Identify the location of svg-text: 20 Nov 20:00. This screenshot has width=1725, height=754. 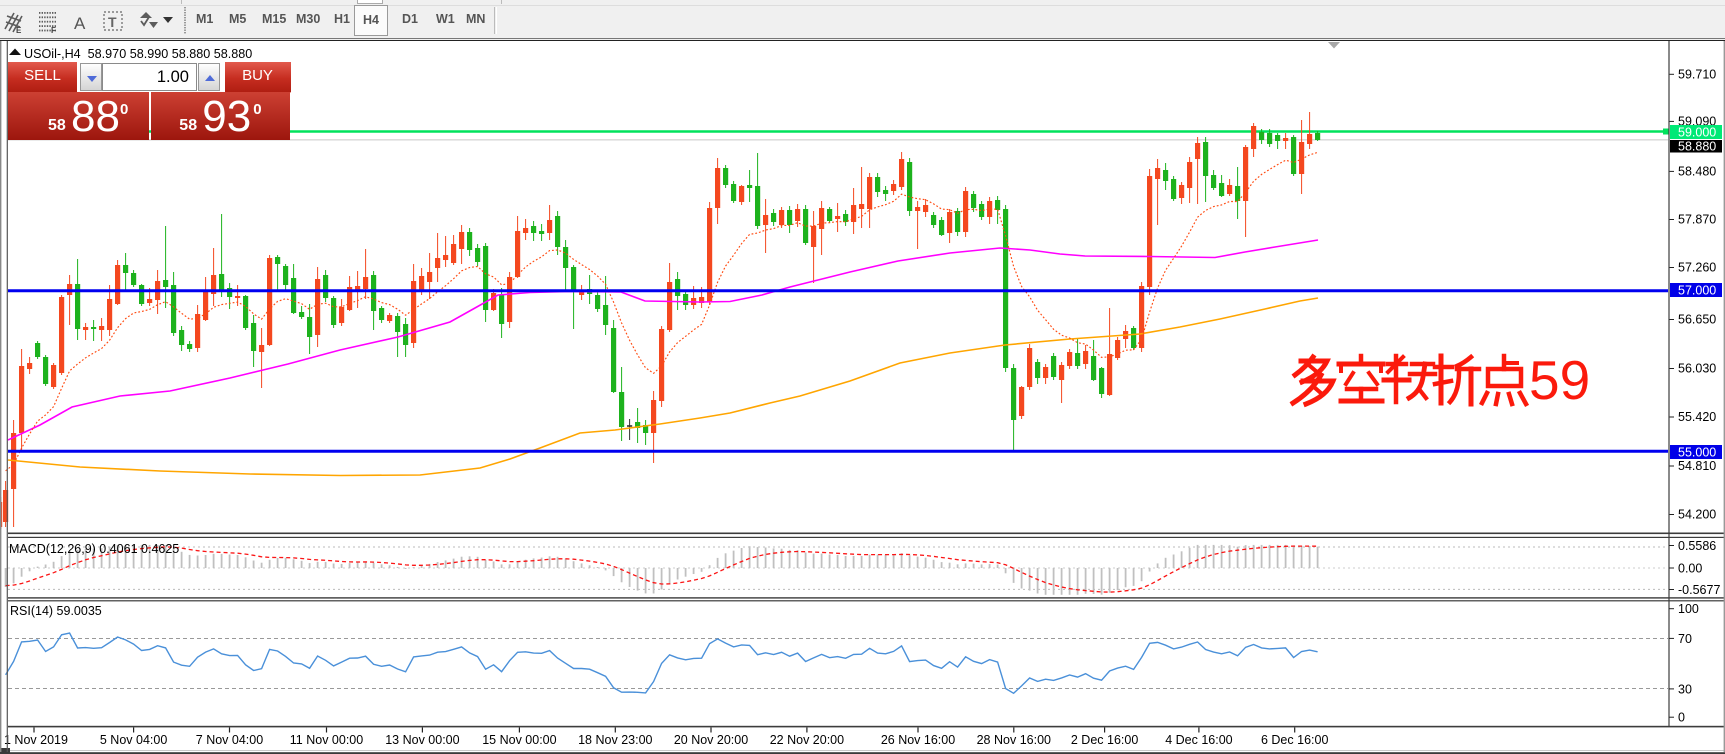
(711, 740).